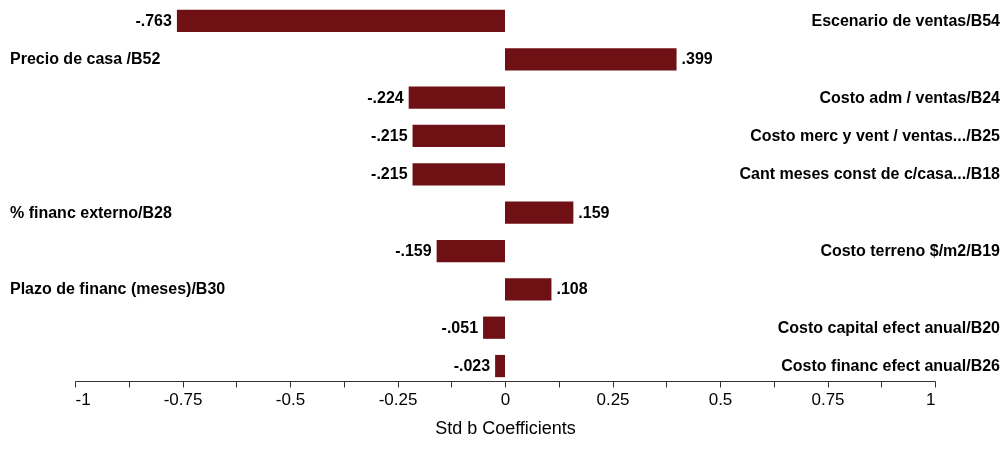 This screenshot has width=1007, height=450. I want to click on y-tick-label: Costo merc y vent / ventas.../B25, so click(875, 135).